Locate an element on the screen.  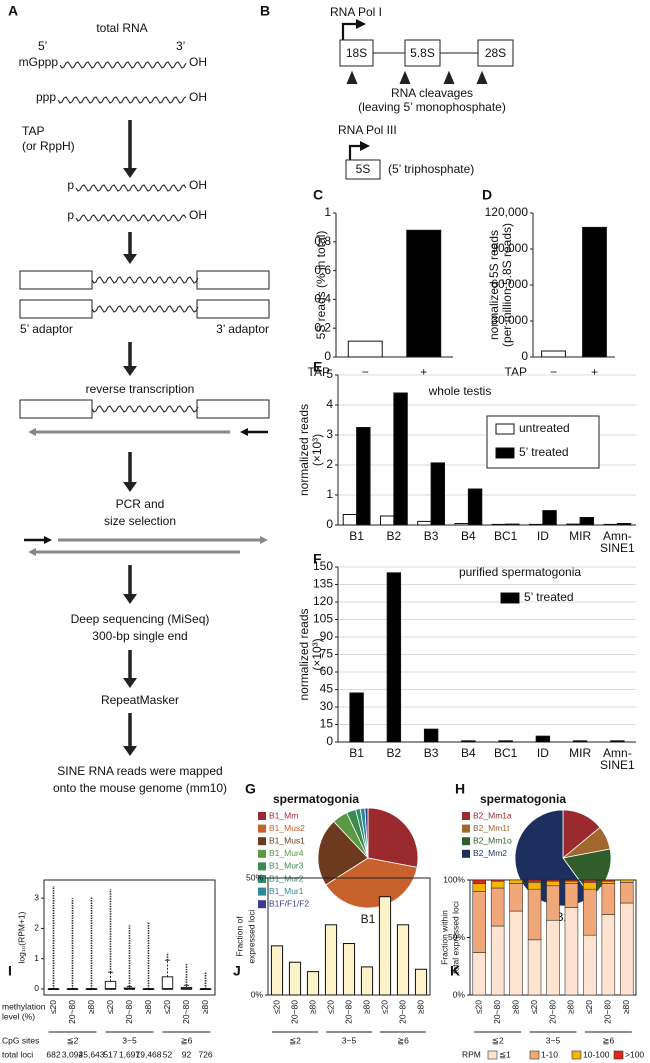
total-loci: 682 is located at coordinates (53, 1054).